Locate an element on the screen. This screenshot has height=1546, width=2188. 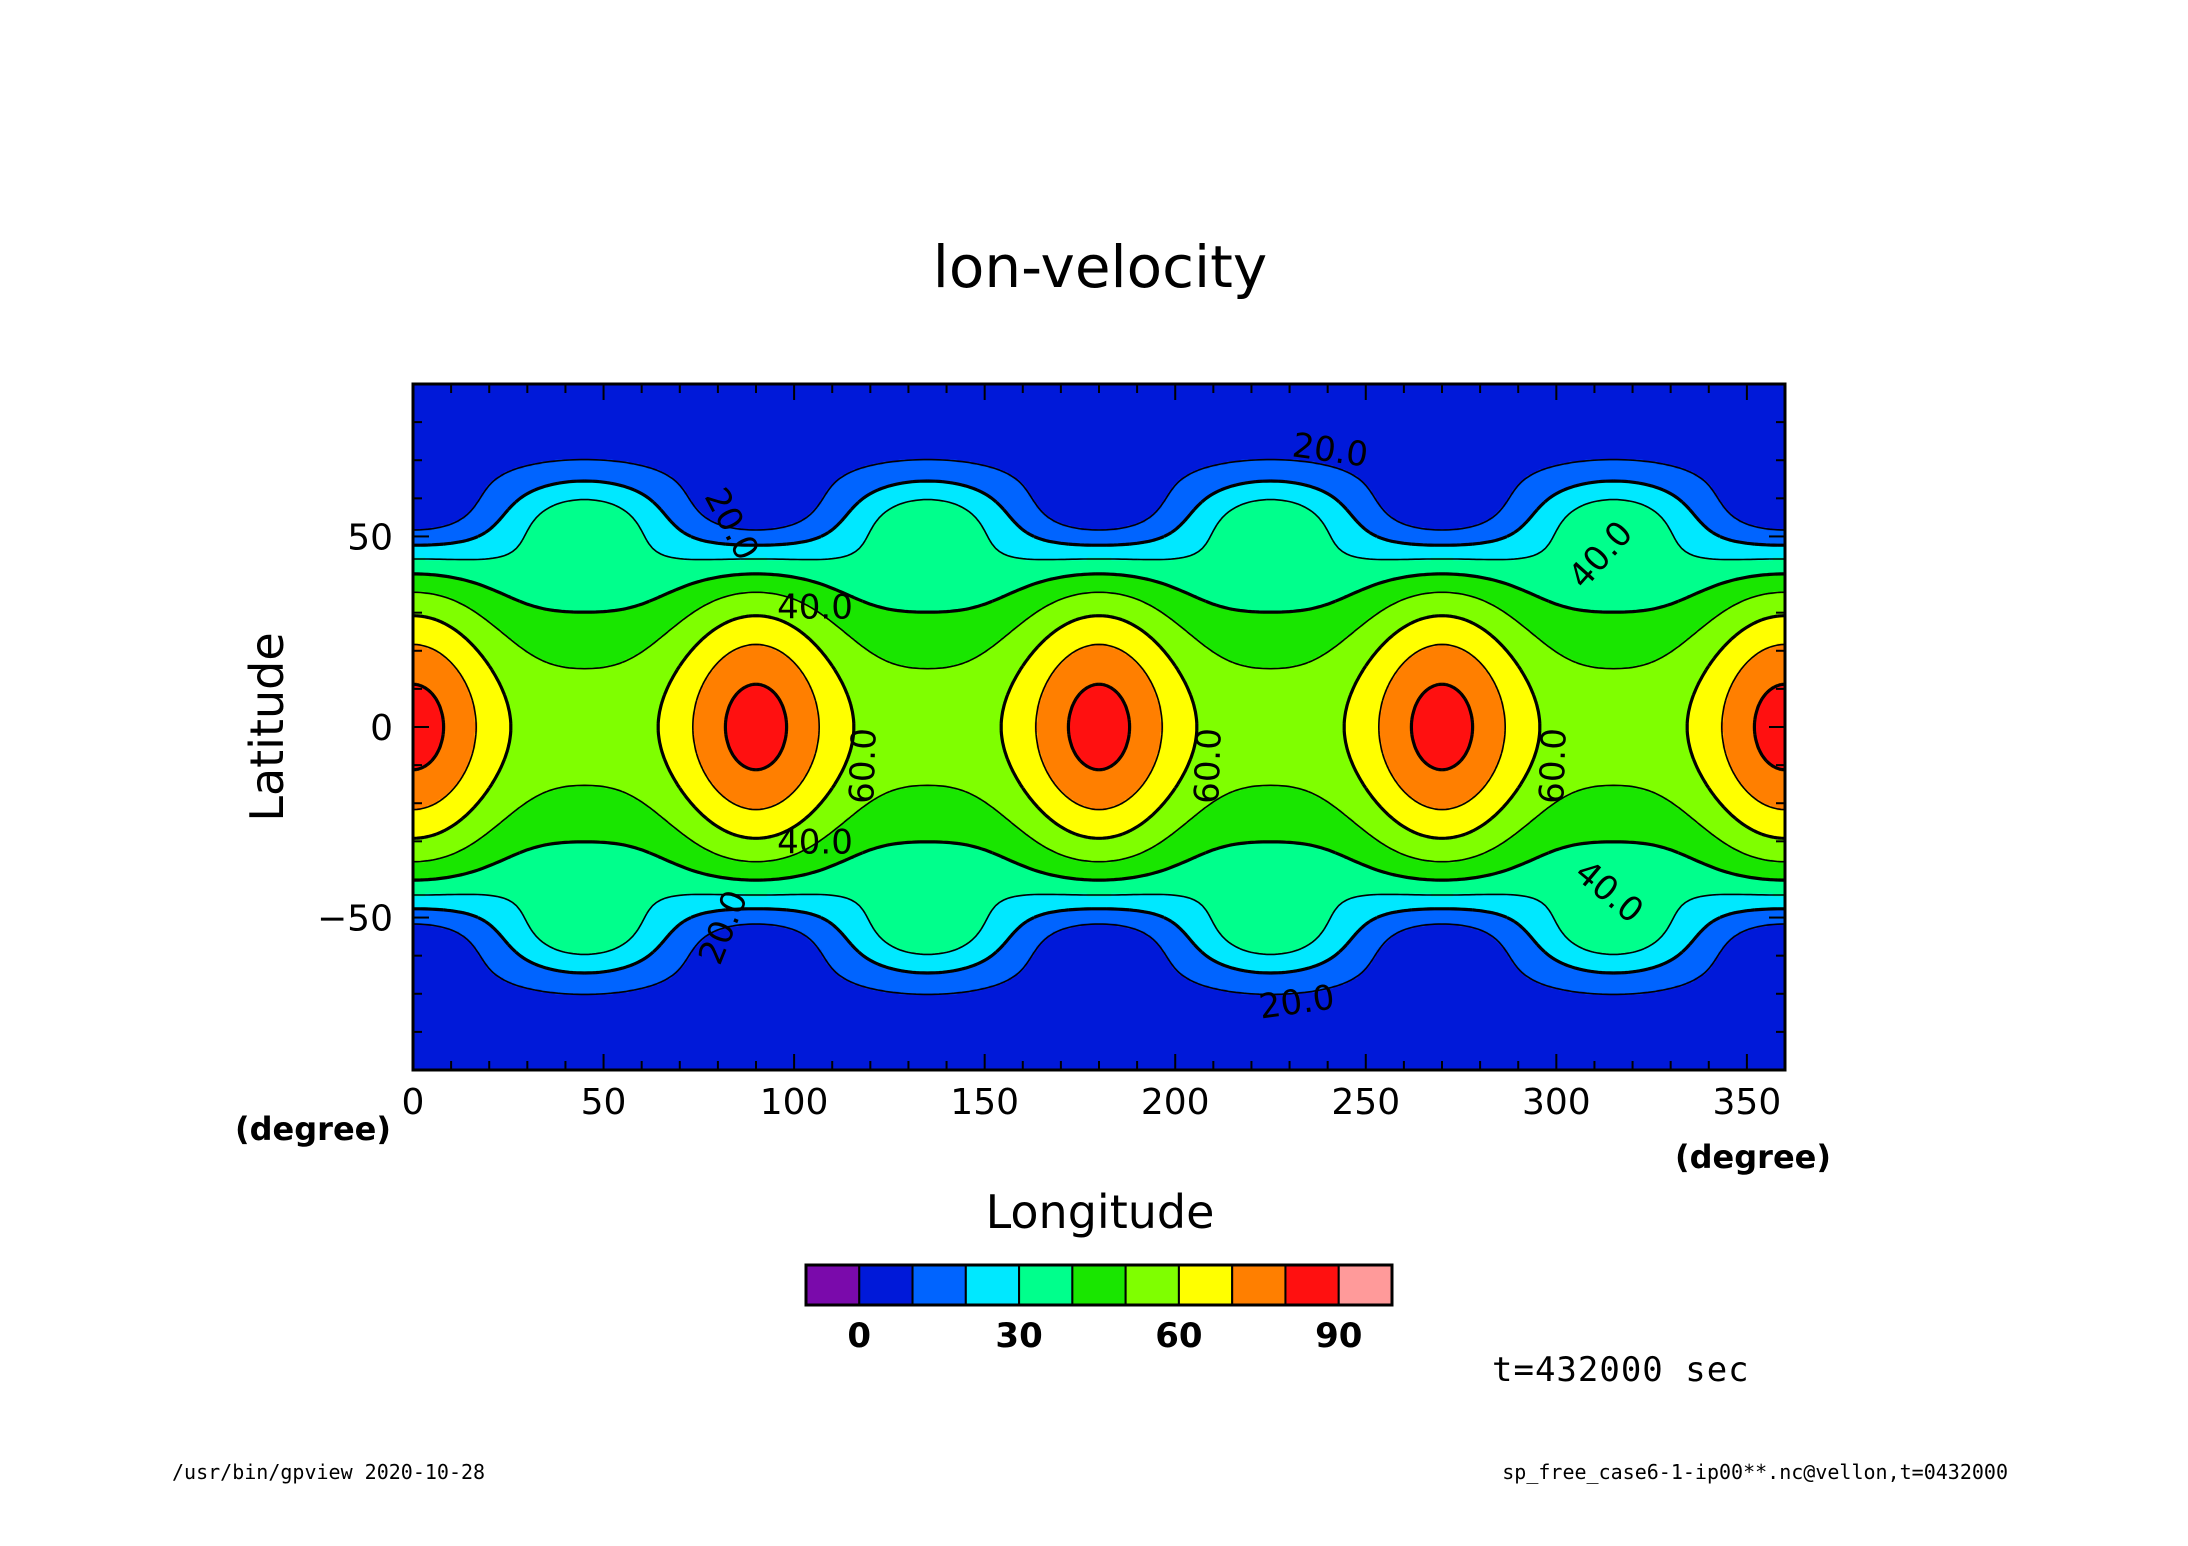
contour-line is located at coordinates (1099, 727).